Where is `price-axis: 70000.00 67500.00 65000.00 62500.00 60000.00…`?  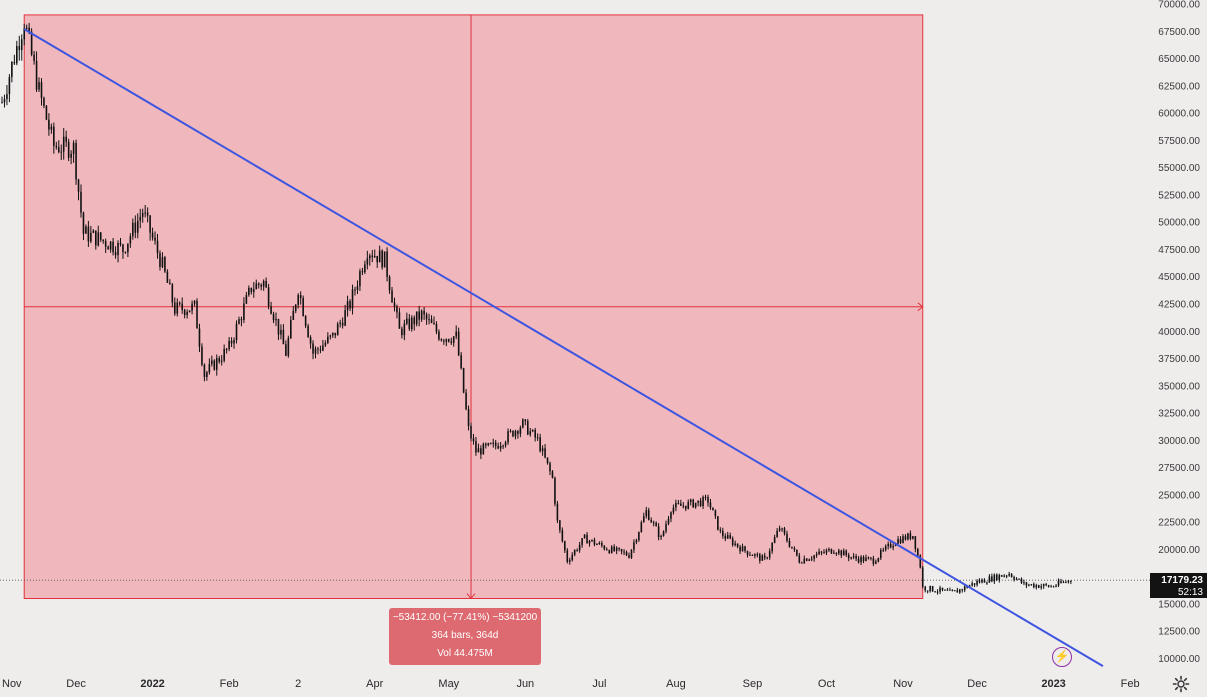
price-axis: 70000.00 67500.00 65000.00 62500.00 60000.00… is located at coordinates (1179, 332).